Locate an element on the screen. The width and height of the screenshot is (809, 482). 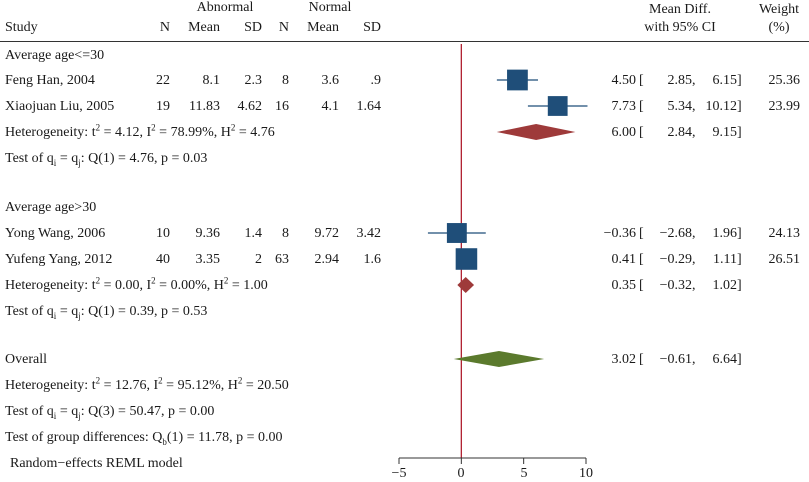
n1-cell: 19 is located at coordinates (163, 106).